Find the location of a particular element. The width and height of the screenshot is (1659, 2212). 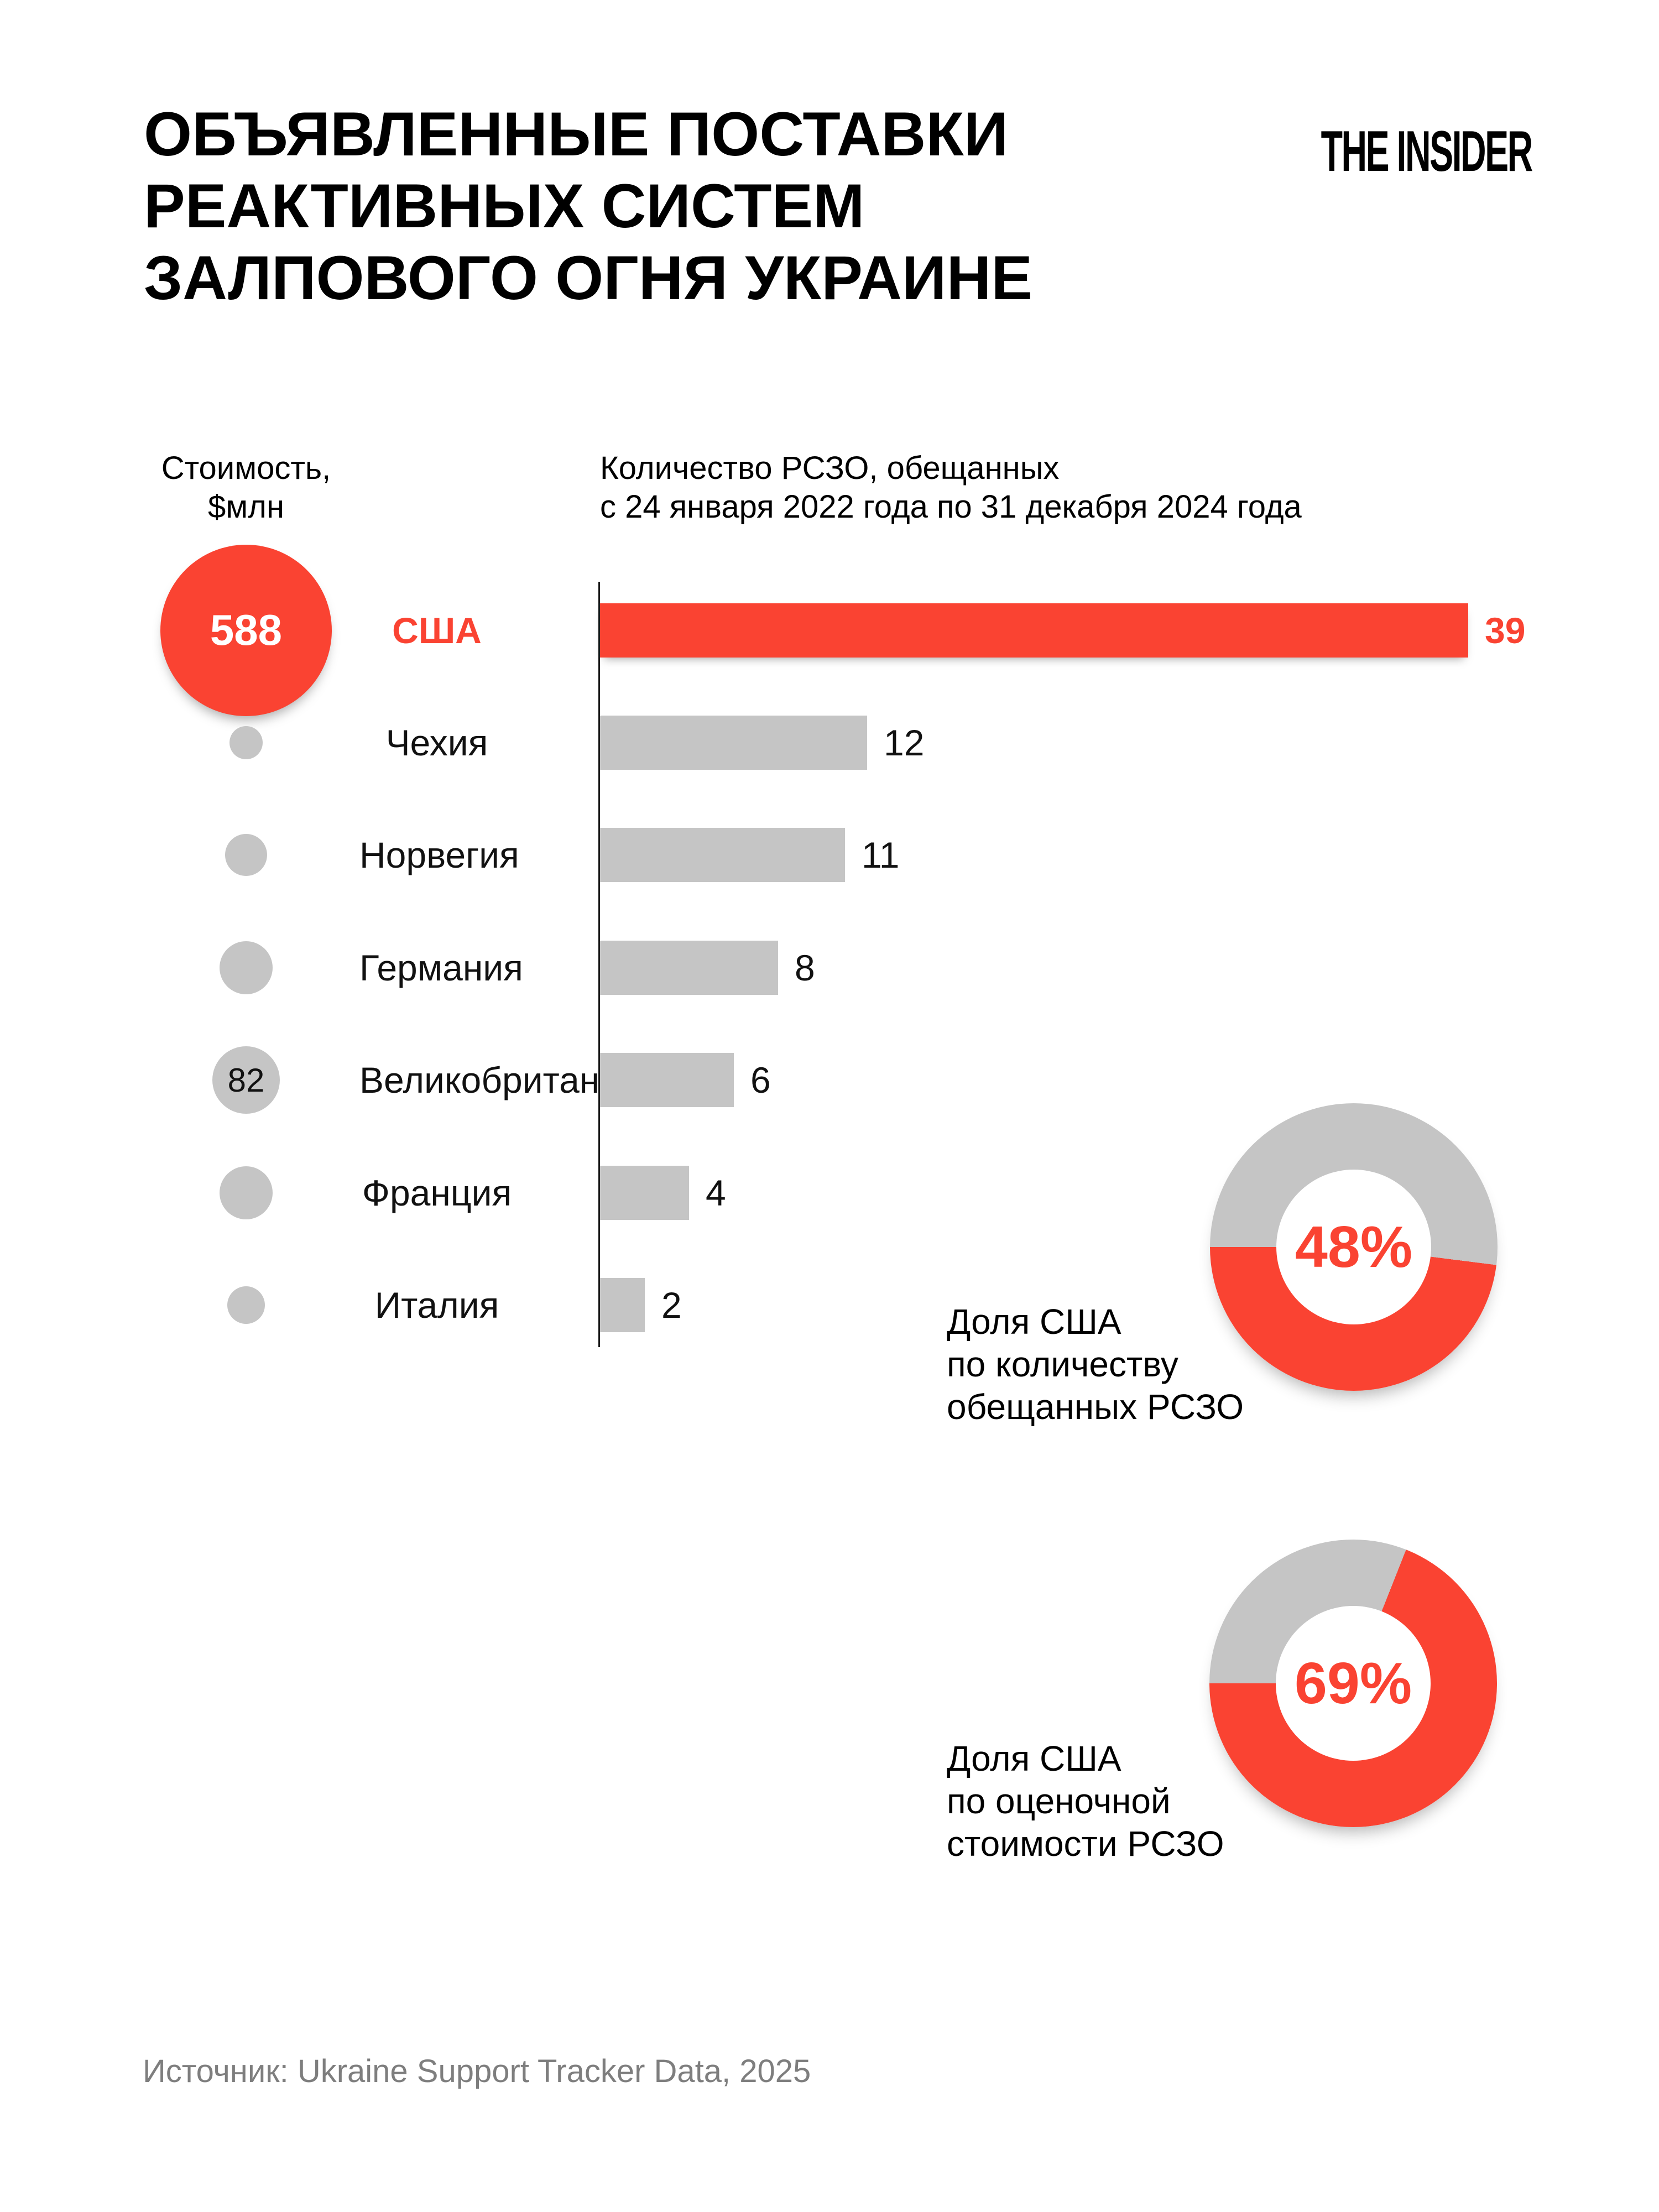

brand-logo: THE INSIDER is located at coordinates (1363, 152).